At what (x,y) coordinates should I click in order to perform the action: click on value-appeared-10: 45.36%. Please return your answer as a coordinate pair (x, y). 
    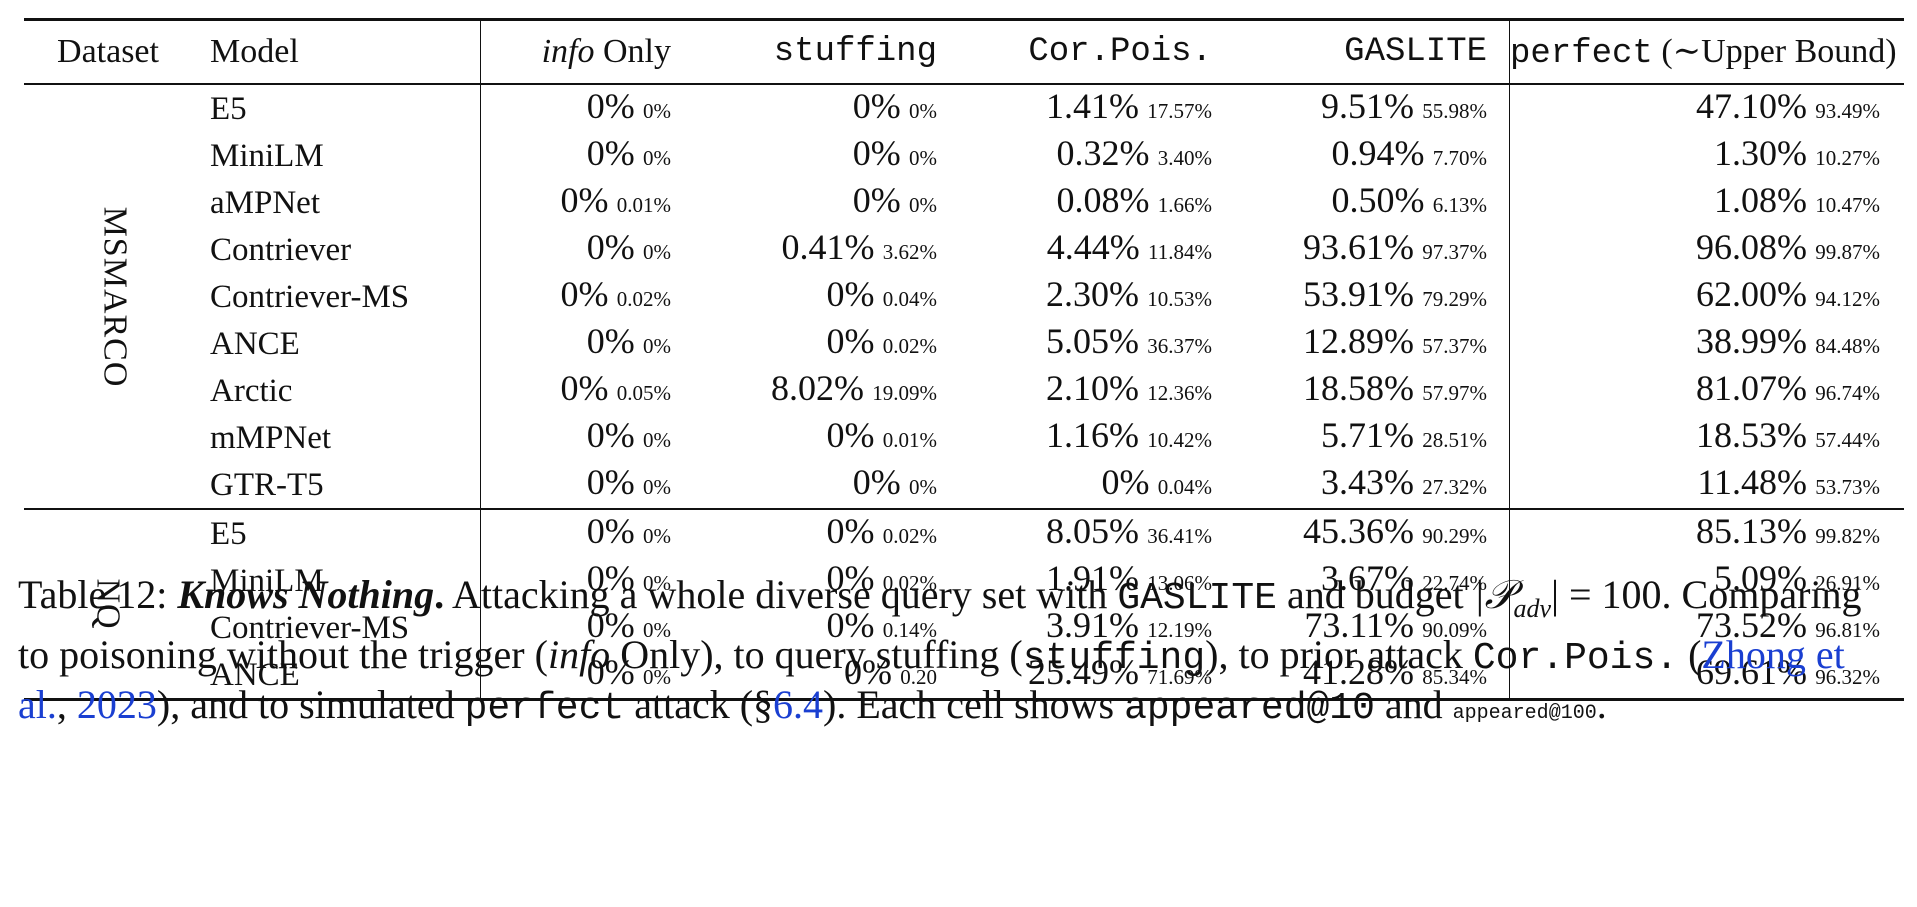
    Looking at the image, I should click on (1358, 531).